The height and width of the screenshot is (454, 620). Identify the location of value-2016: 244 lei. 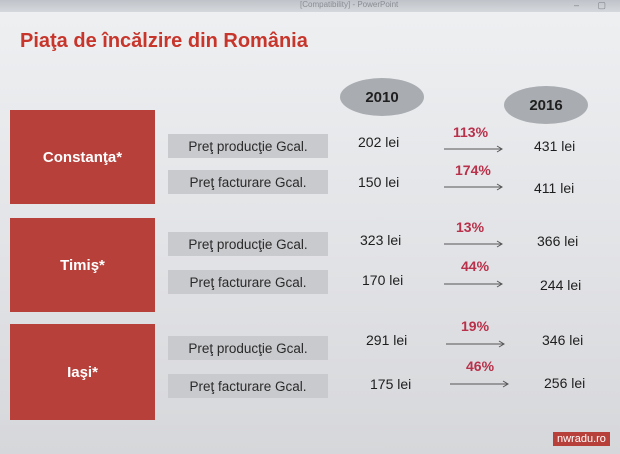
(561, 285).